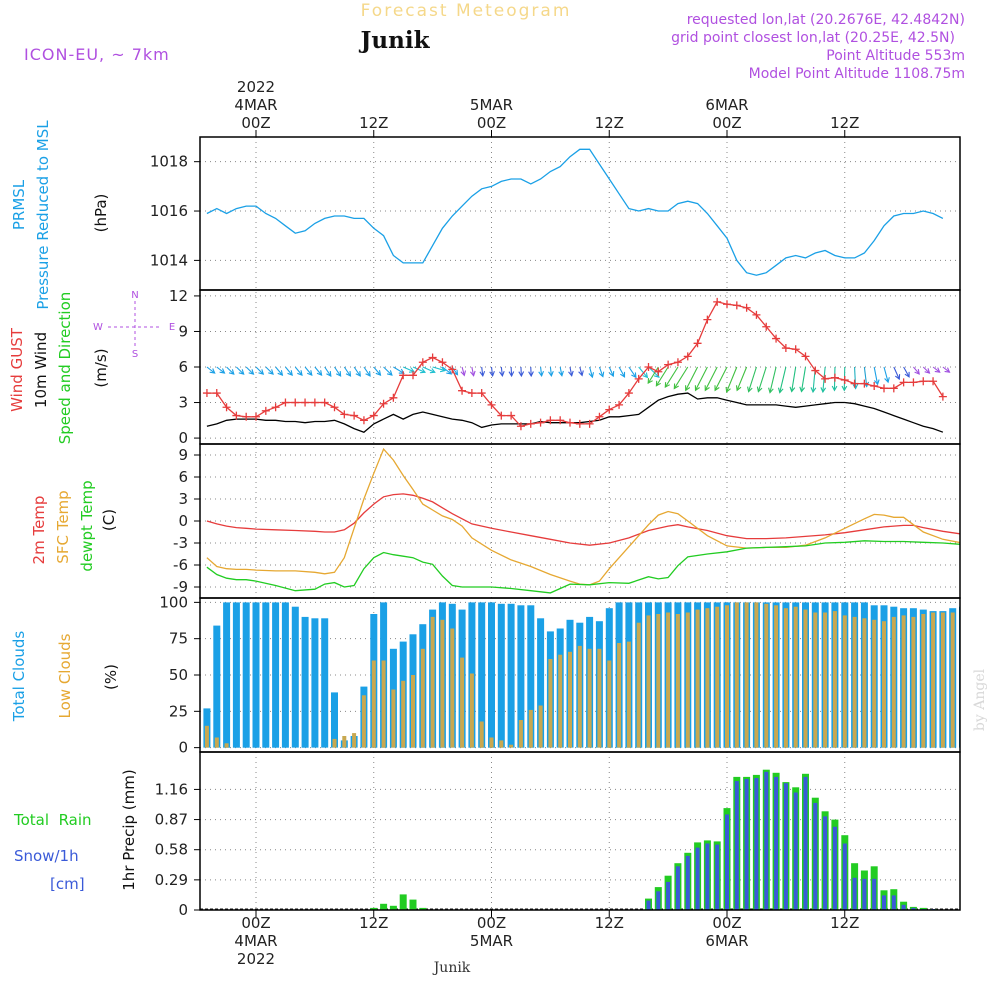 This screenshot has height=1000, width=1000. I want to click on percent-unit: (%), so click(111, 677).